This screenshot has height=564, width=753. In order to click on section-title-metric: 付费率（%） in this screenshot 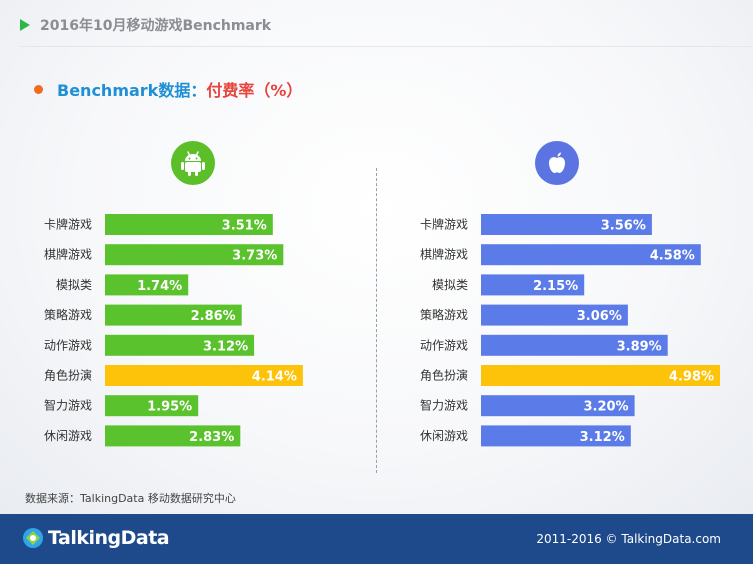, I will do `click(254, 90)`.